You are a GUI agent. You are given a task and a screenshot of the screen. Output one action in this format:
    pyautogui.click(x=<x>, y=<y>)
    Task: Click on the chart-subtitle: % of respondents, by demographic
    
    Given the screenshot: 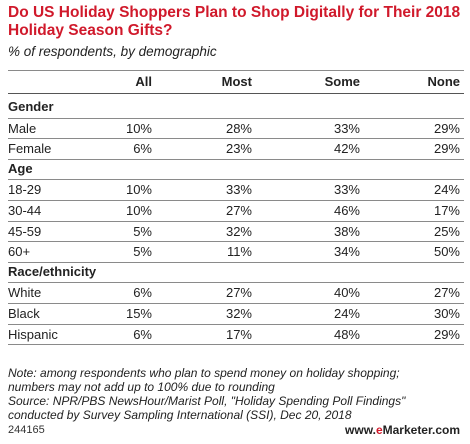 What is the action you would take?
    pyautogui.click(x=112, y=51)
    